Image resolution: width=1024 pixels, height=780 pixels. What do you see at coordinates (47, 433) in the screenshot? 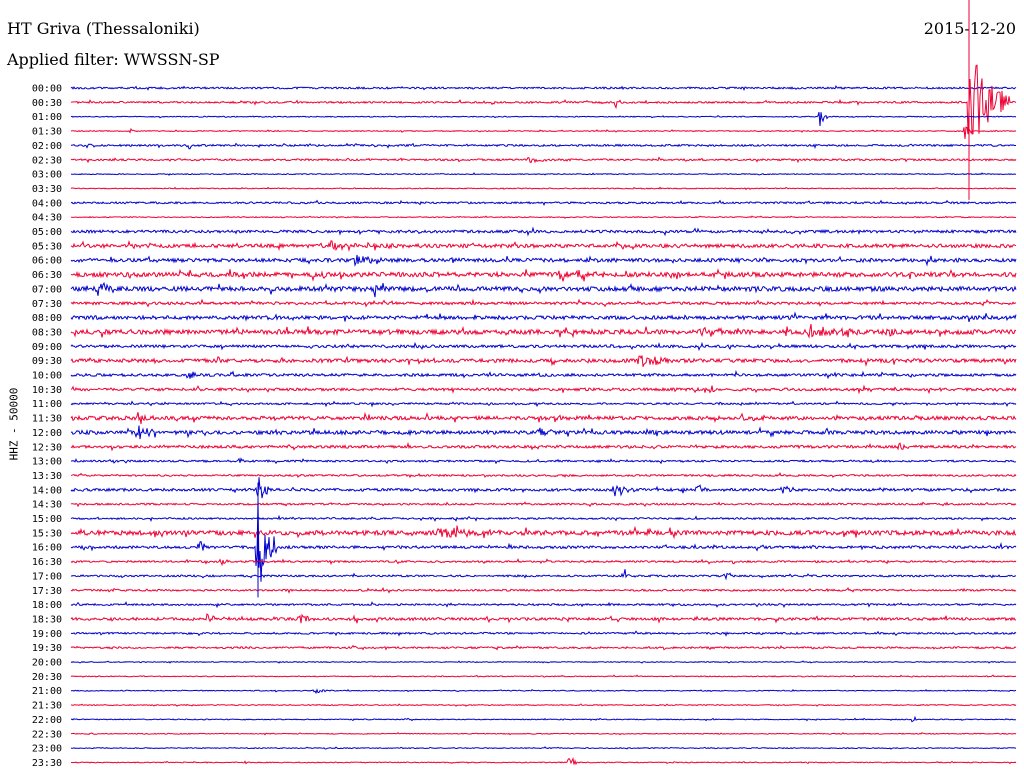
I see `row-time-label: 12:00` at bounding box center [47, 433].